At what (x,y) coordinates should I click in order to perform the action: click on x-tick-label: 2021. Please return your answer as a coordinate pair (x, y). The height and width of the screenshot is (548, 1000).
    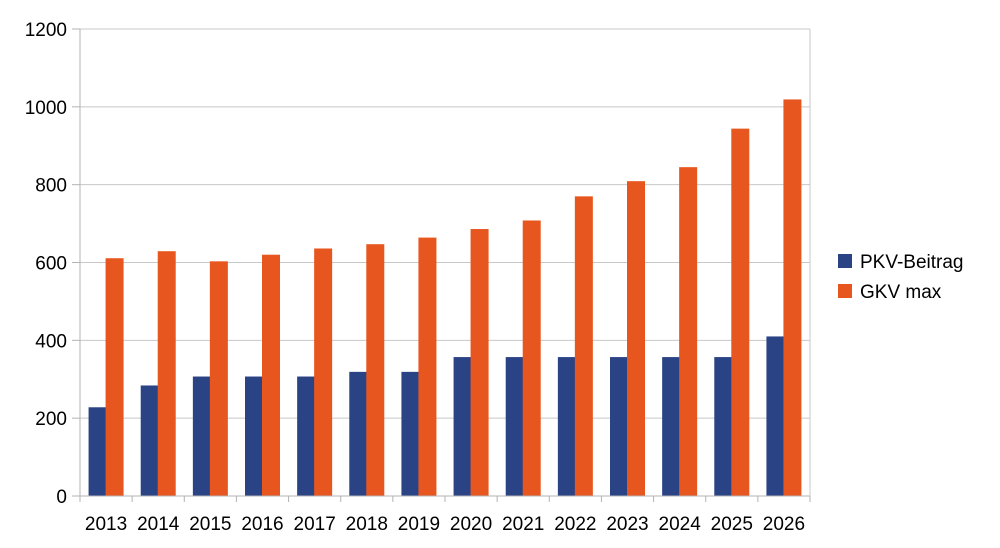
    Looking at the image, I should click on (523, 524).